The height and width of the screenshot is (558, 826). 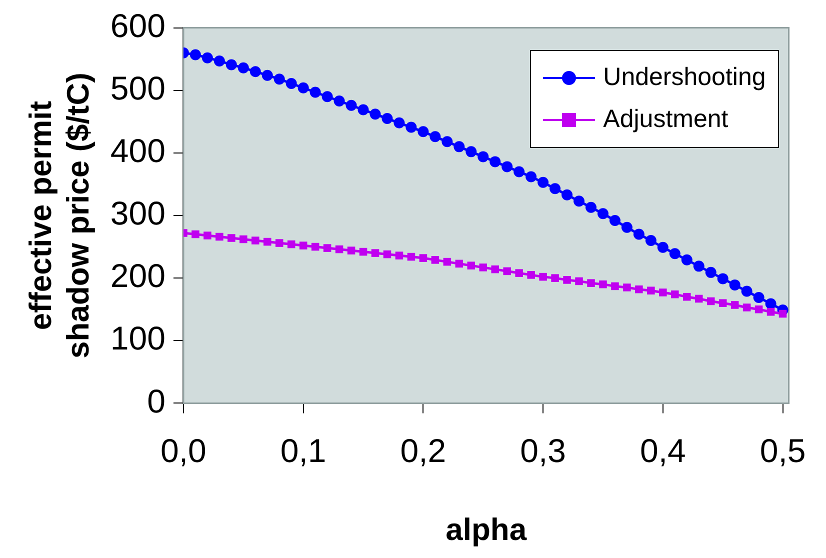 What do you see at coordinates (303, 451) in the screenshot?
I see `x-tick-label: 0,1` at bounding box center [303, 451].